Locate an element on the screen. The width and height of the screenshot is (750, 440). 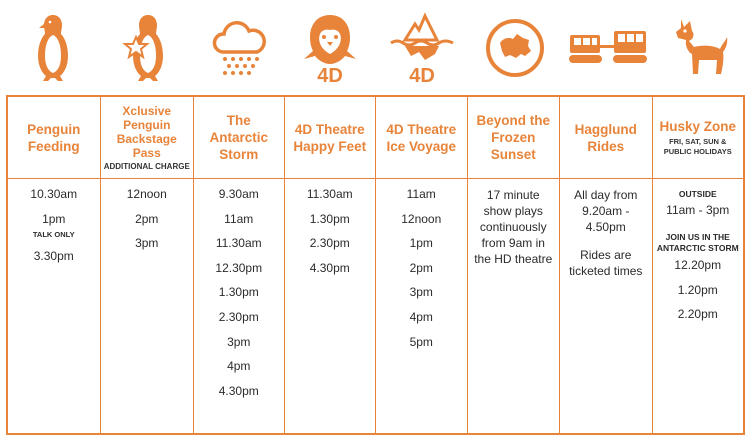
4d-iceberg-icon: 4D is located at coordinates (422, 47).